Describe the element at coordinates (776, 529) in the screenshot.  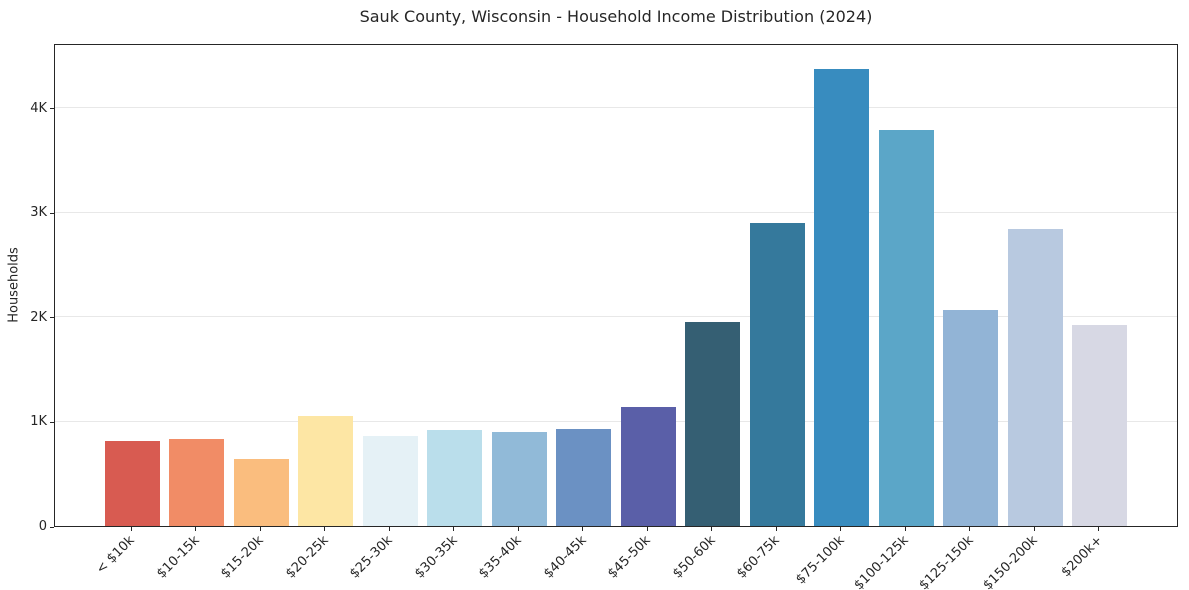
I see `xtick-mark-$60-75k` at that location.